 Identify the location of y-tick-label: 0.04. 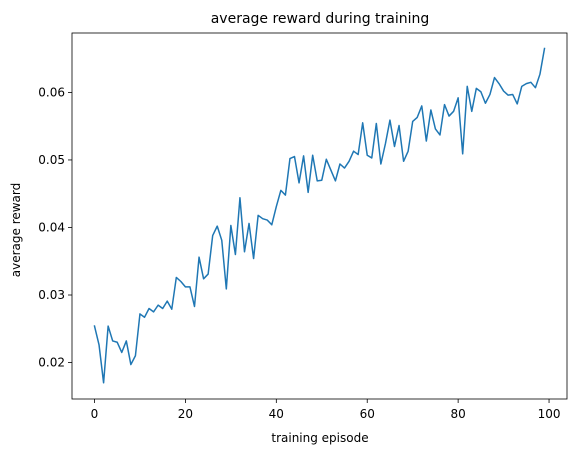
(51, 227).